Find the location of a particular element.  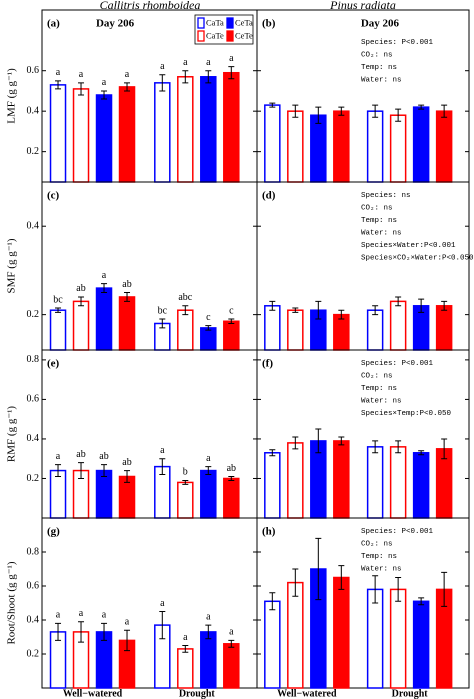

y-tick-label: 0.4 is located at coordinates (33, 619).